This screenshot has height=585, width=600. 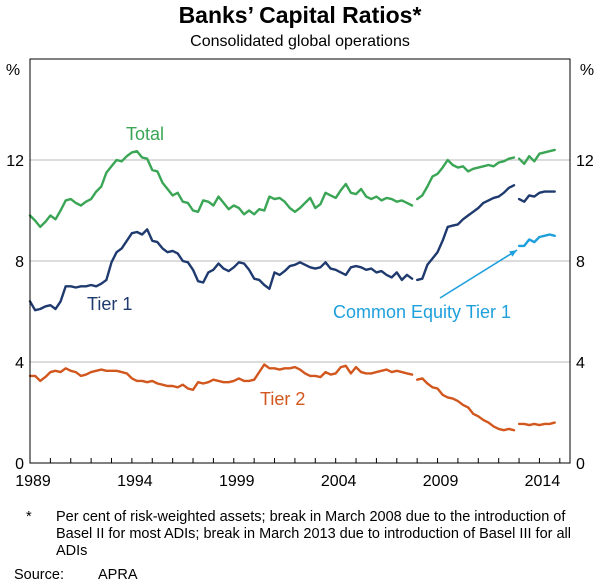 What do you see at coordinates (441, 481) in the screenshot?
I see `x-tick-label-2009: 2009` at bounding box center [441, 481].